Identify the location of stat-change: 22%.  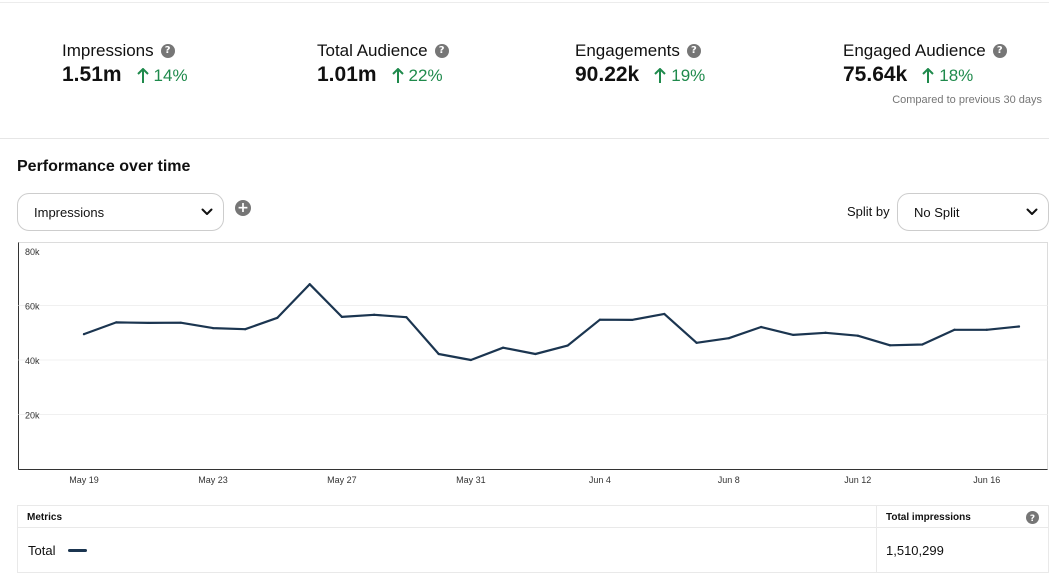
(417, 76).